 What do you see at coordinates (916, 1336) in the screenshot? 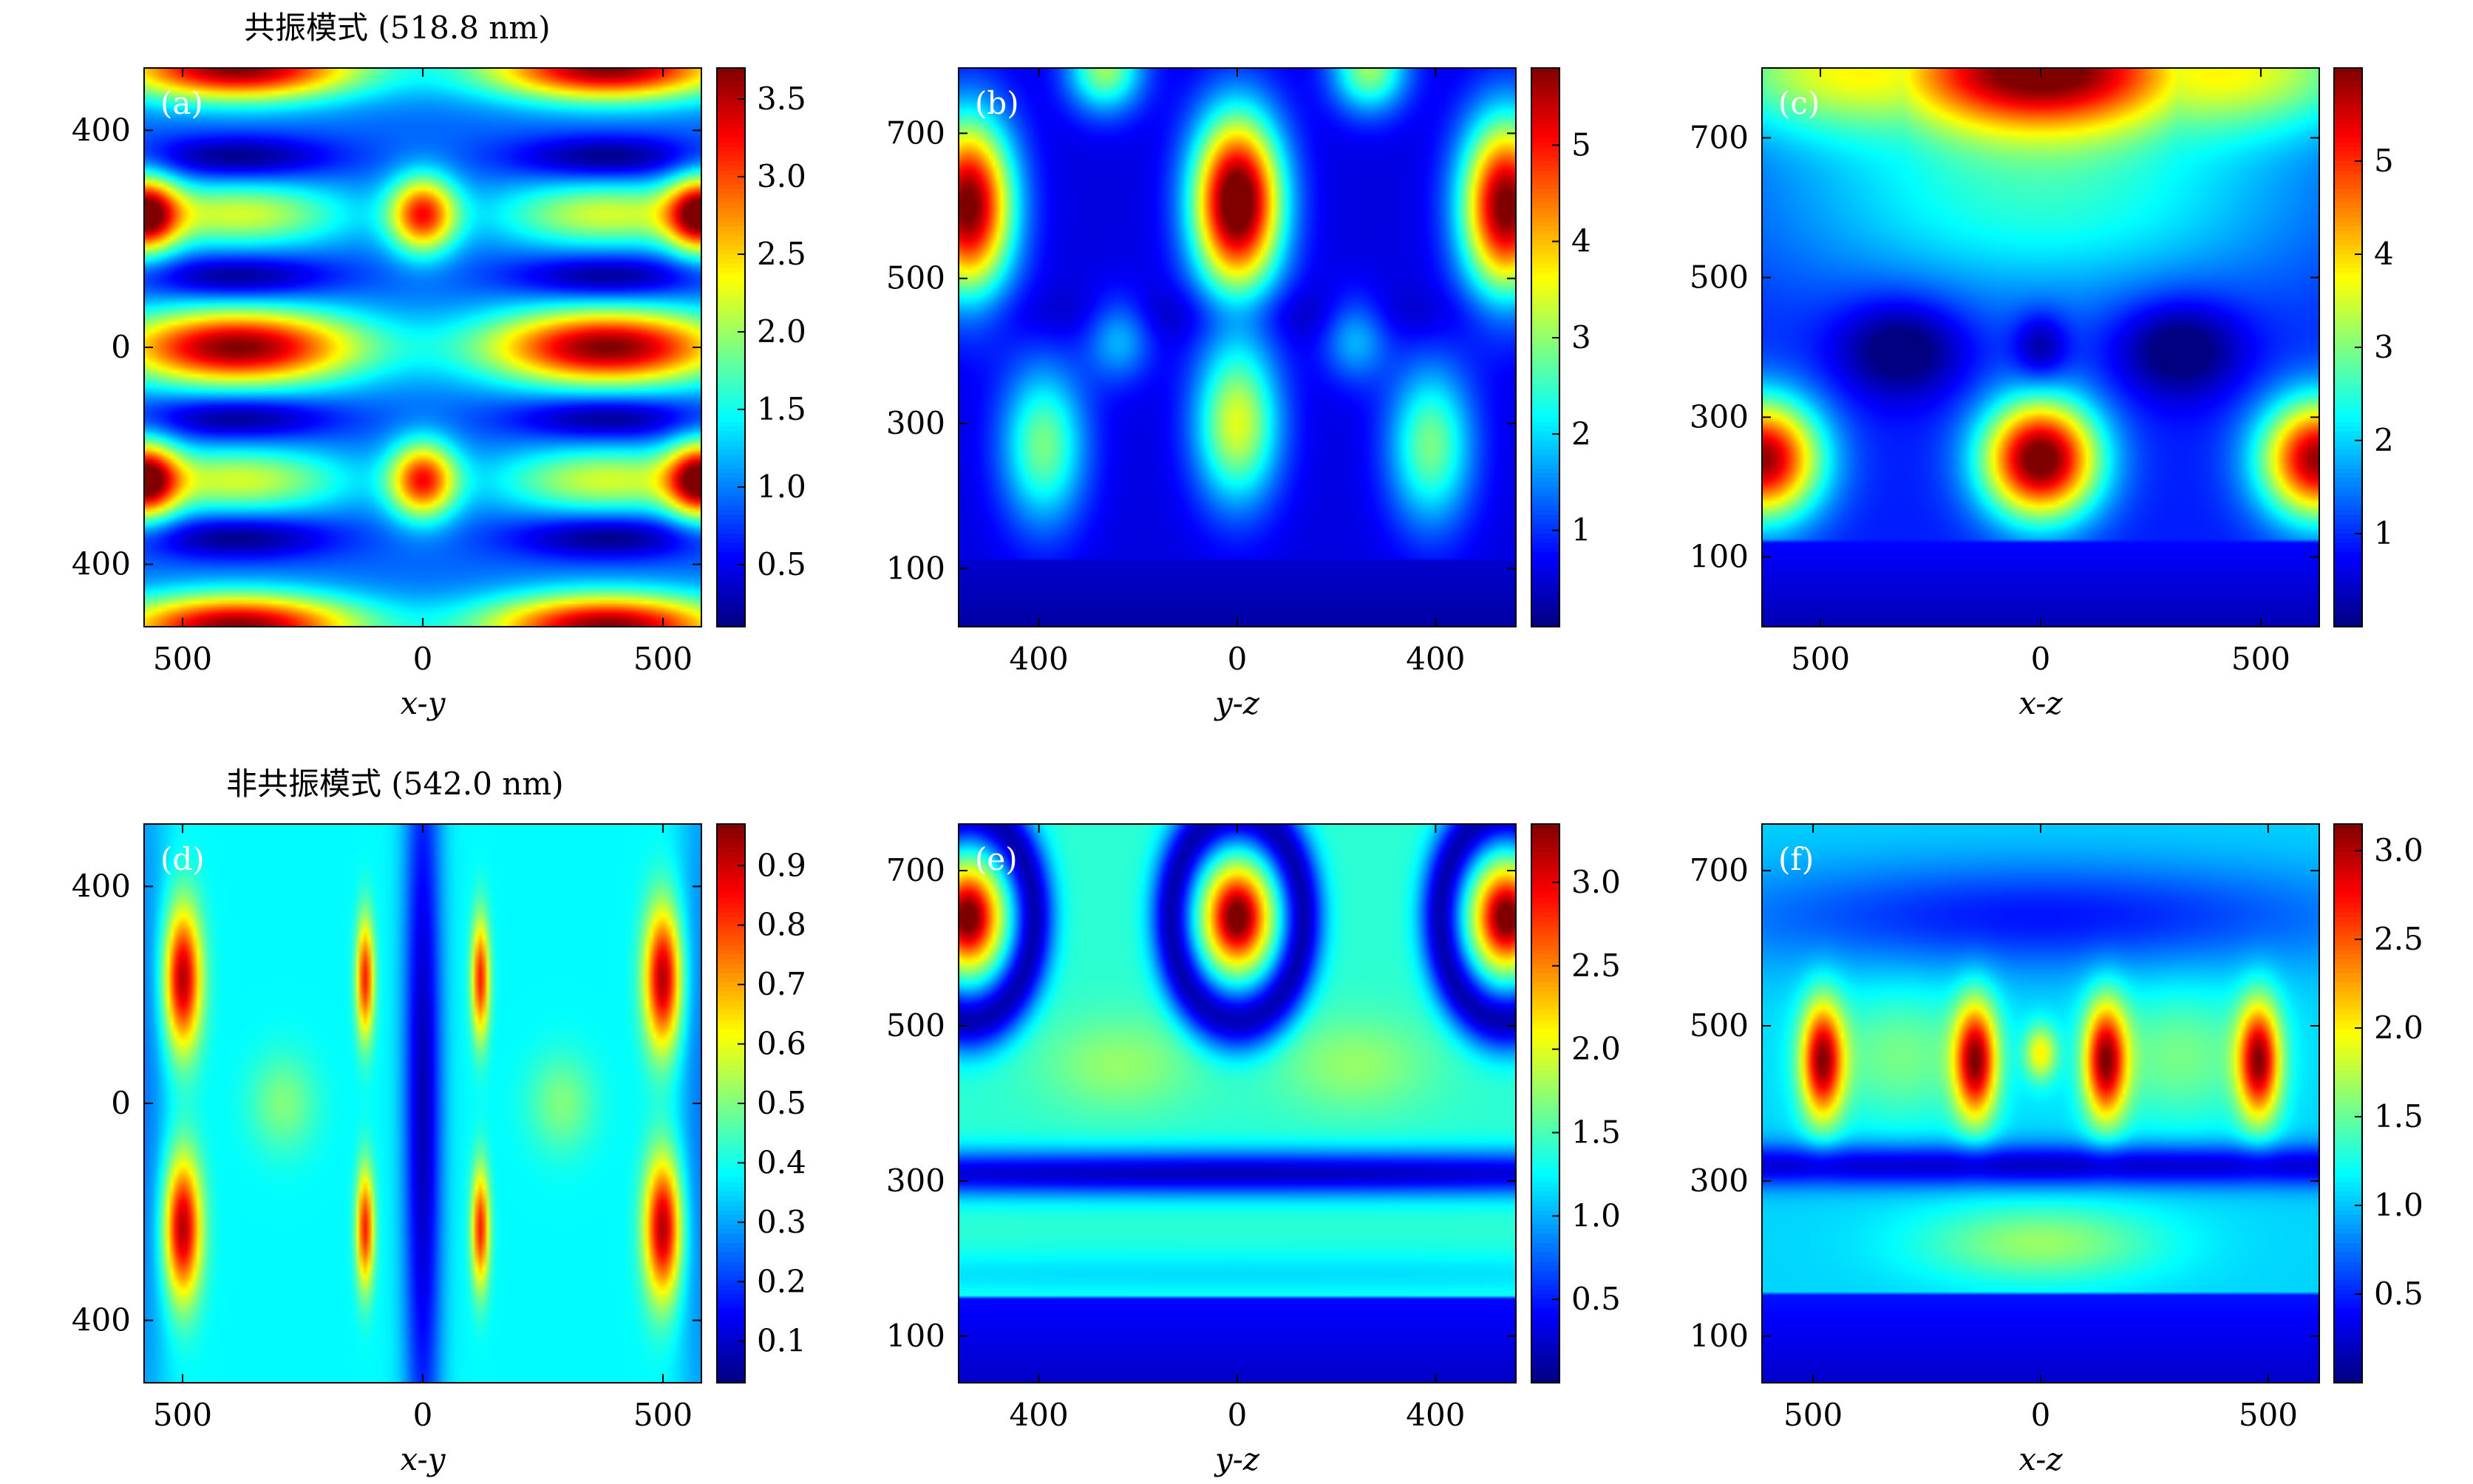
I see `y-tick-label-e: 100` at bounding box center [916, 1336].